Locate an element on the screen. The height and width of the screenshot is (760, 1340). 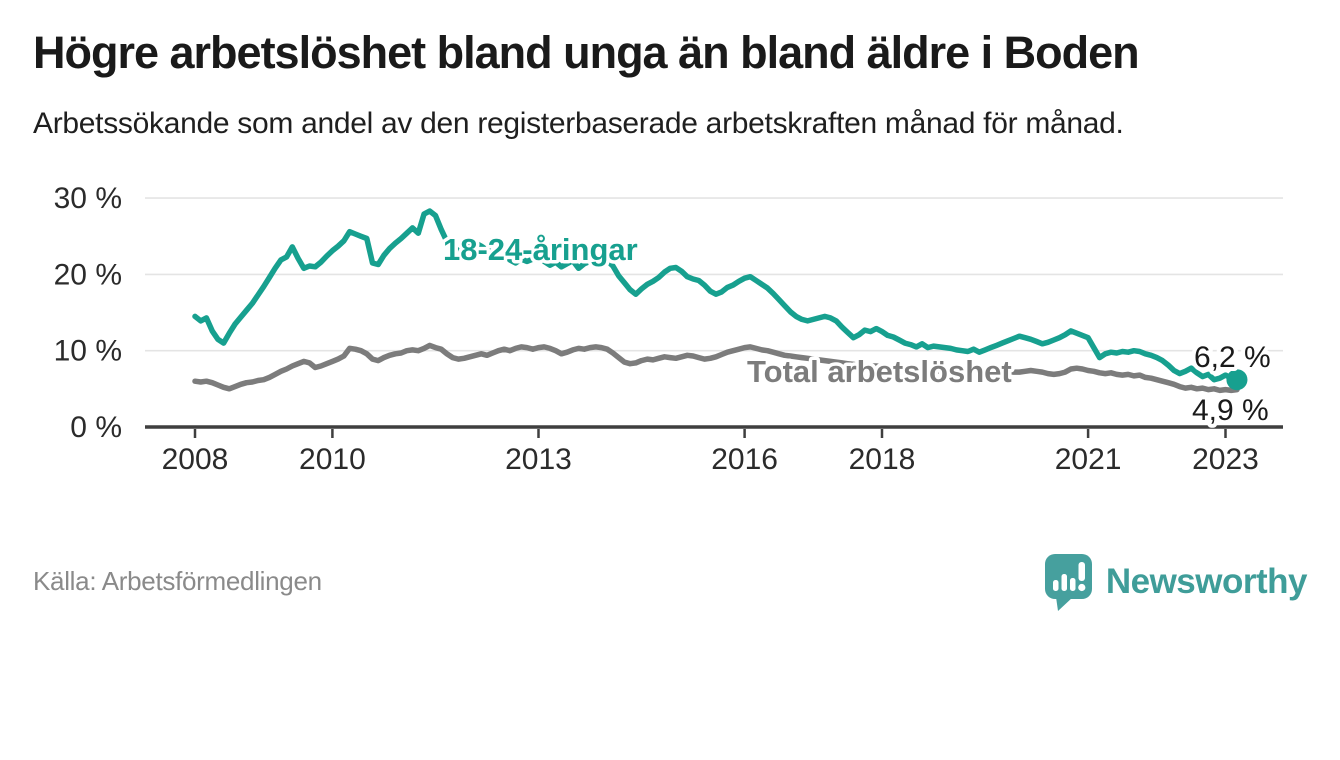
newsworthy-bubble-chart-icon is located at coordinates (1068, 582).